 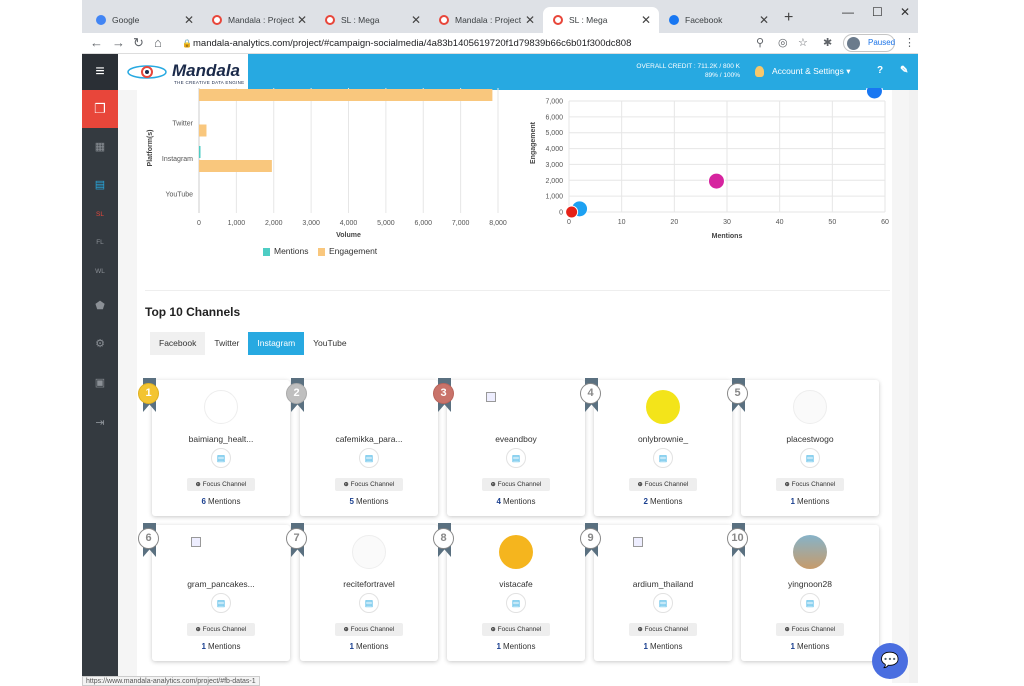 What do you see at coordinates (880, 70) in the screenshot?
I see `help-icon: ?` at bounding box center [880, 70].